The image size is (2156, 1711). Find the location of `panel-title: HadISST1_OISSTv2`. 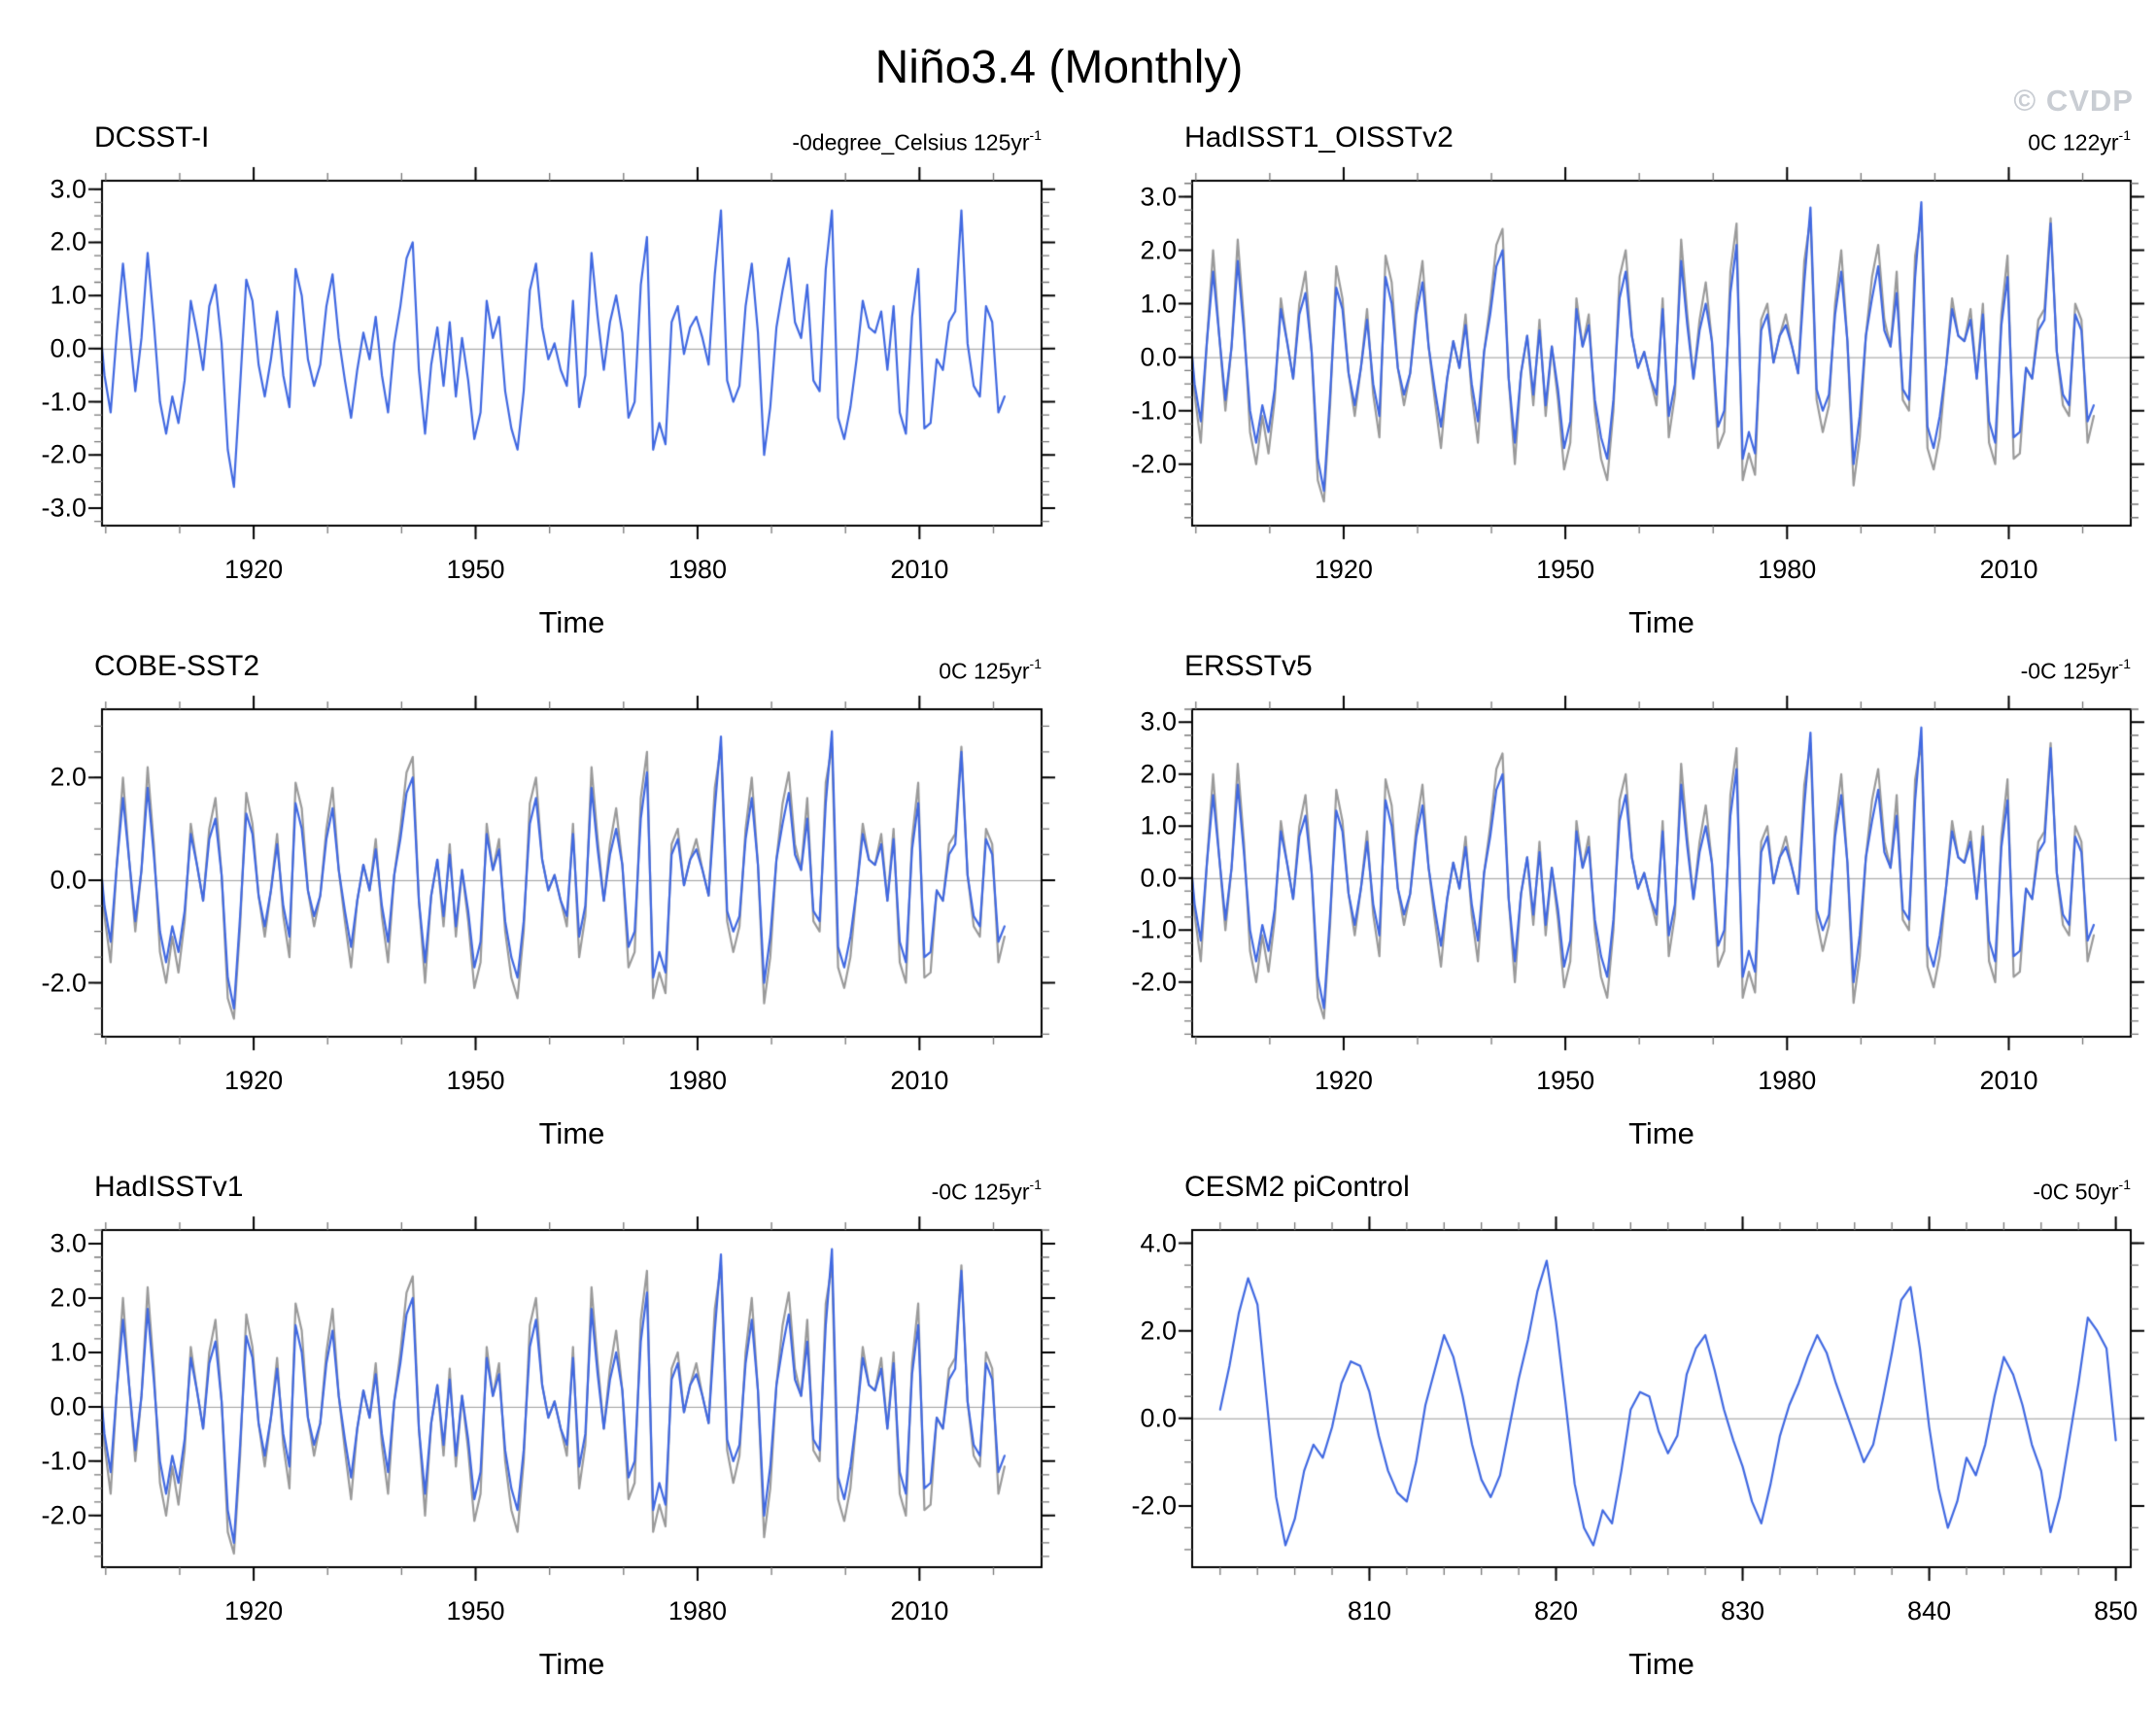

panel-title: HadISST1_OISSTv2 is located at coordinates (1319, 137).